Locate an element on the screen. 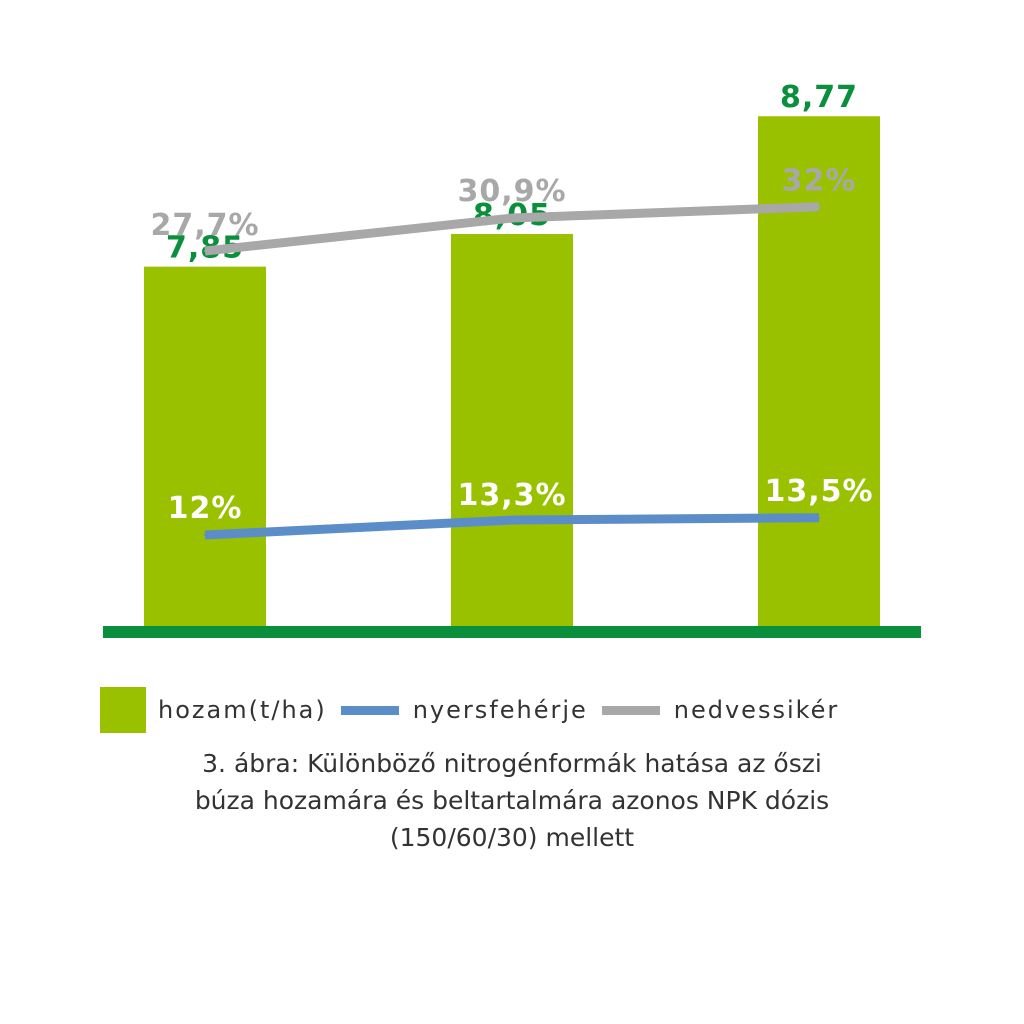 This screenshot has width=1024, height=1024. legend-item-yield: hozam(t/ha) is located at coordinates (213, 710).